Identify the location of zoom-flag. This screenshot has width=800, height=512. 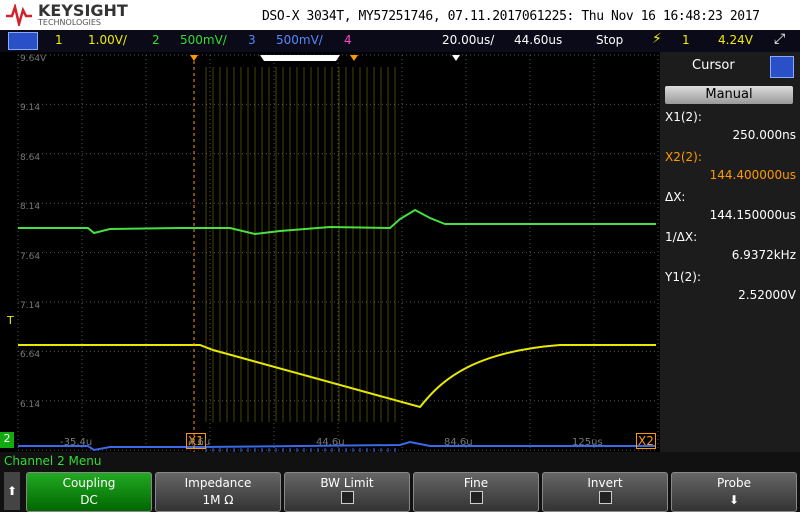
(300, 58).